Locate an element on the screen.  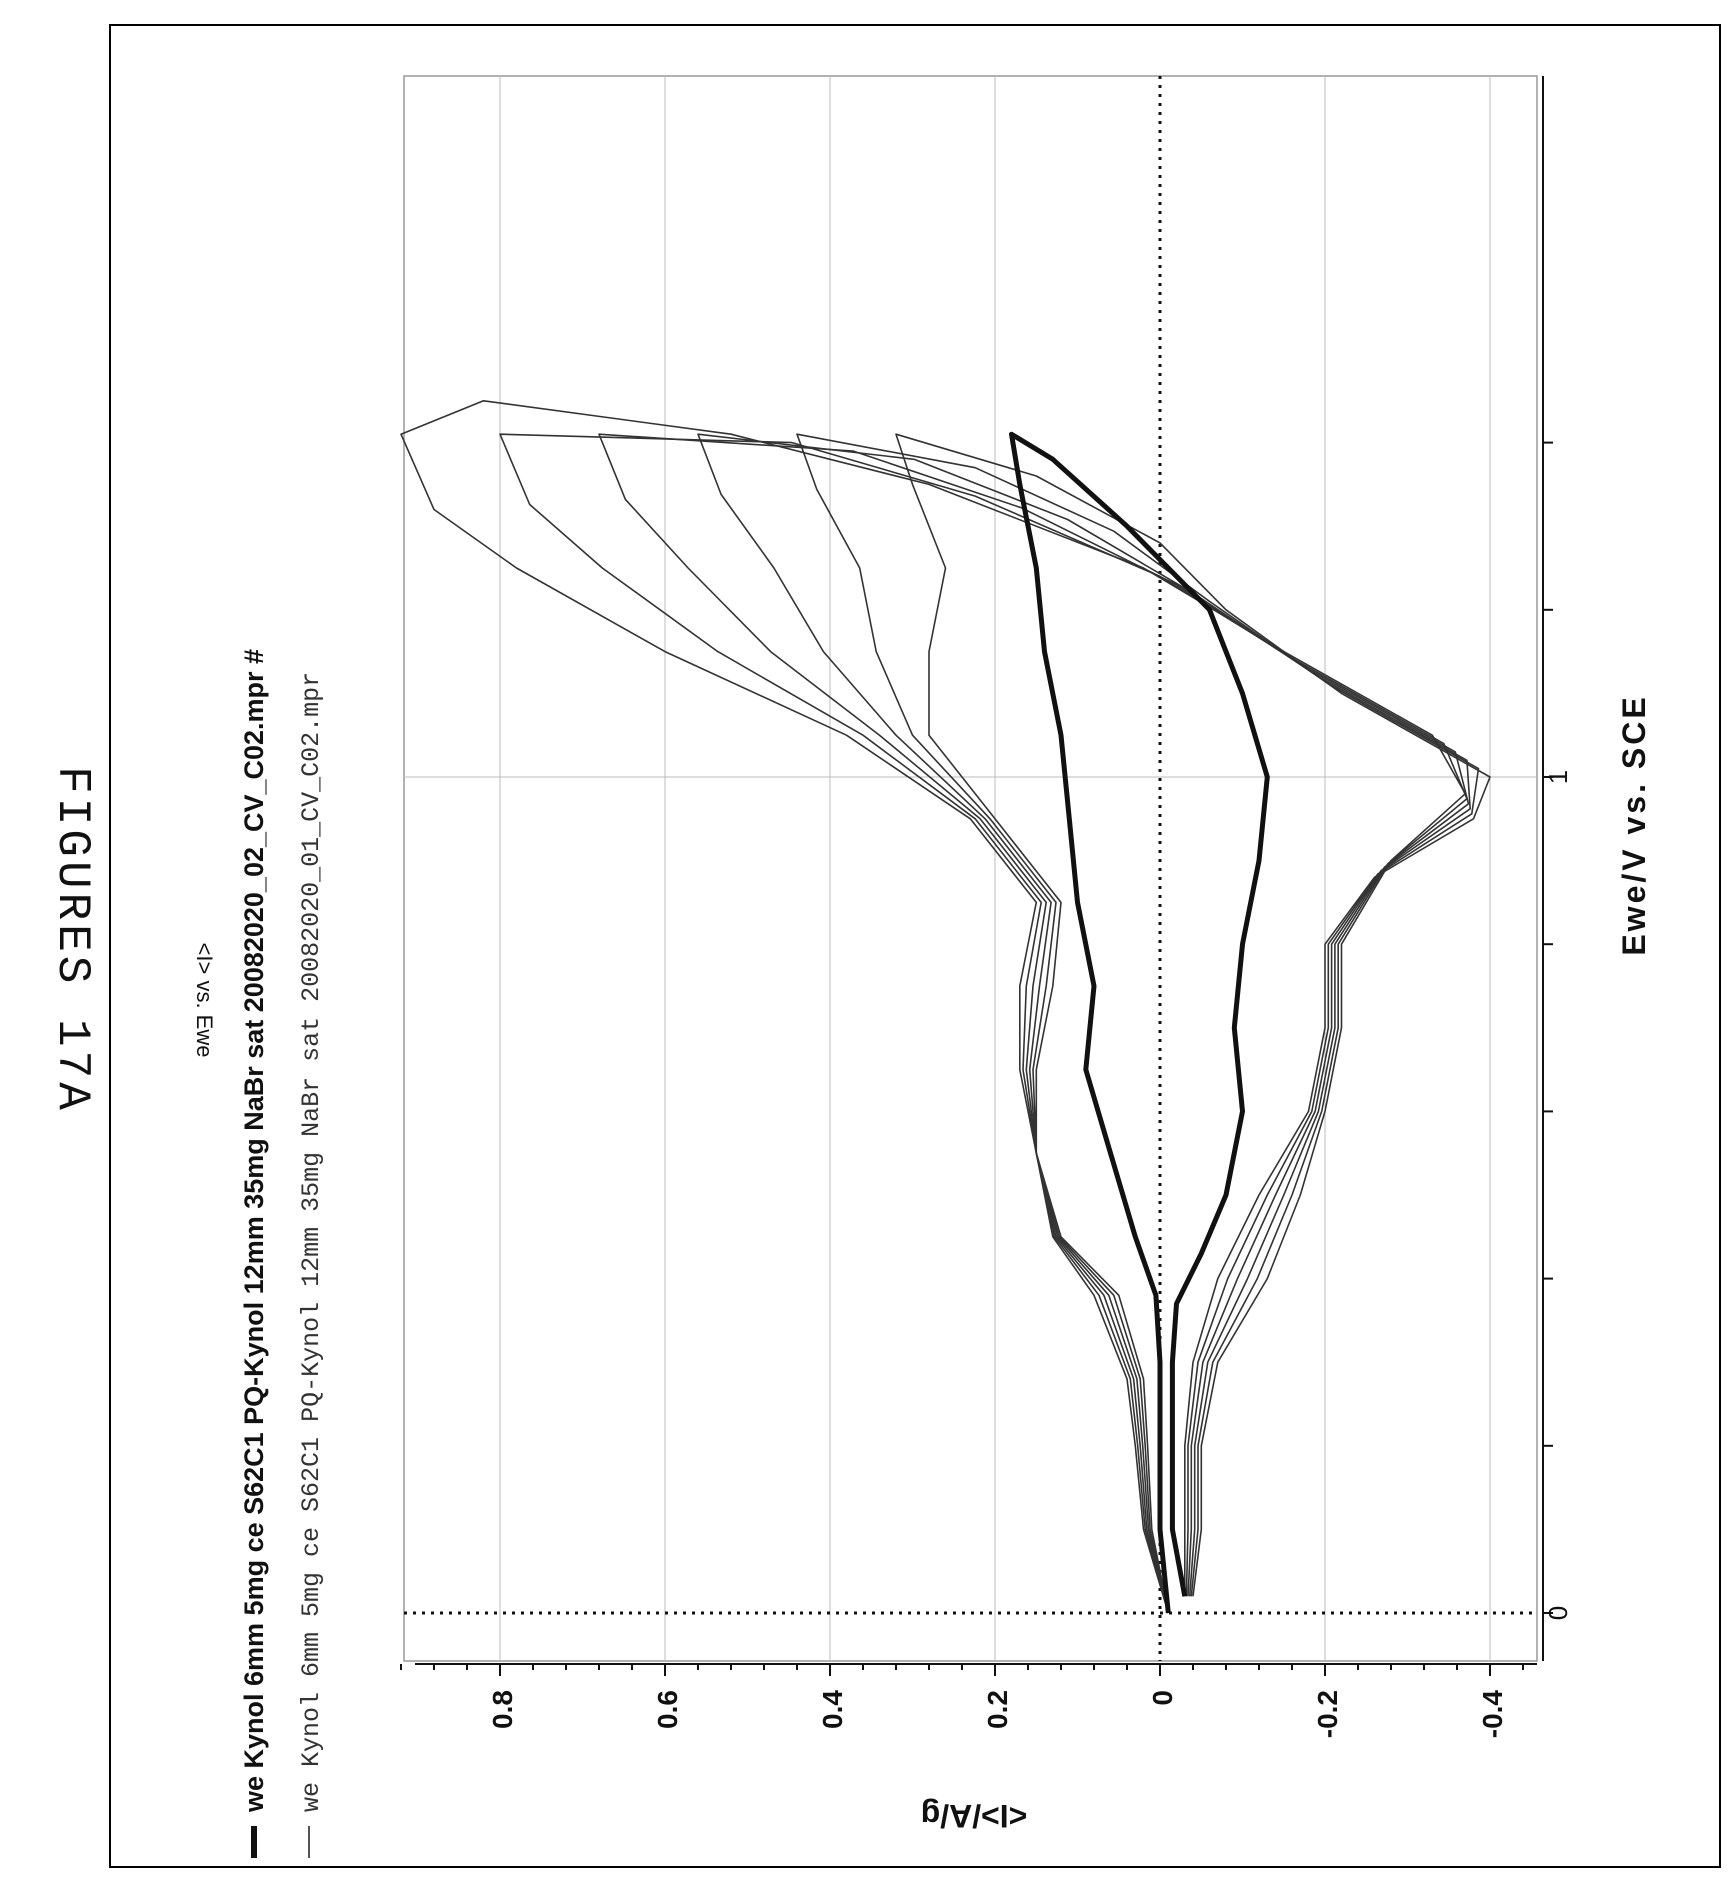
y-axis-label: <I>/A/g is located at coordinates (974, 1816).